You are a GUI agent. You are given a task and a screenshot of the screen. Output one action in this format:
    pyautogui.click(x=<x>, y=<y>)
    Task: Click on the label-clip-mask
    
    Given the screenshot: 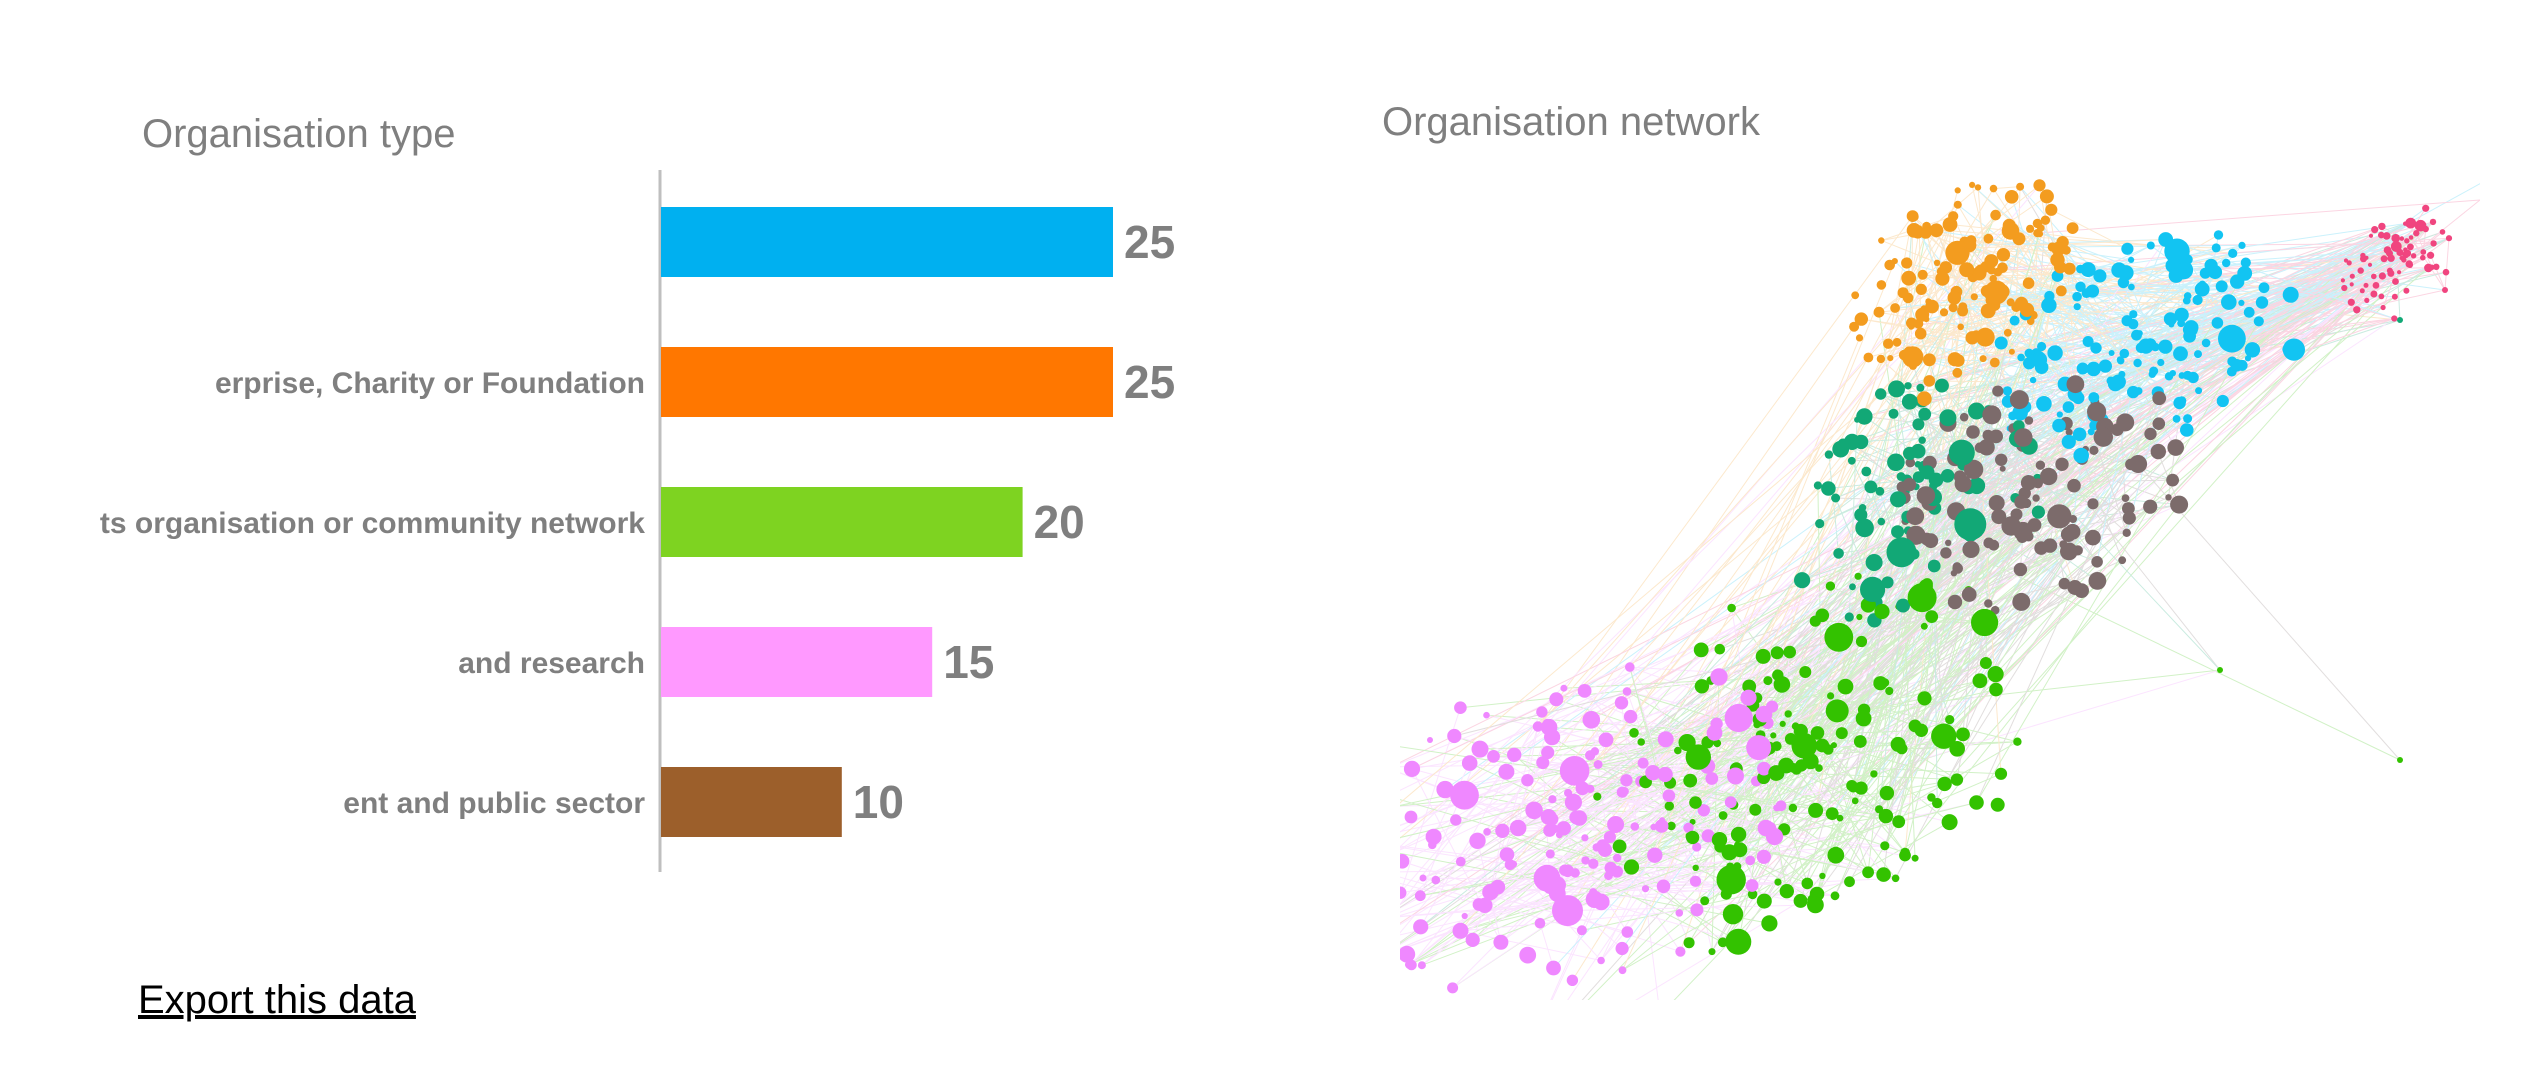 What is the action you would take?
    pyautogui.click(x=45, y=510)
    